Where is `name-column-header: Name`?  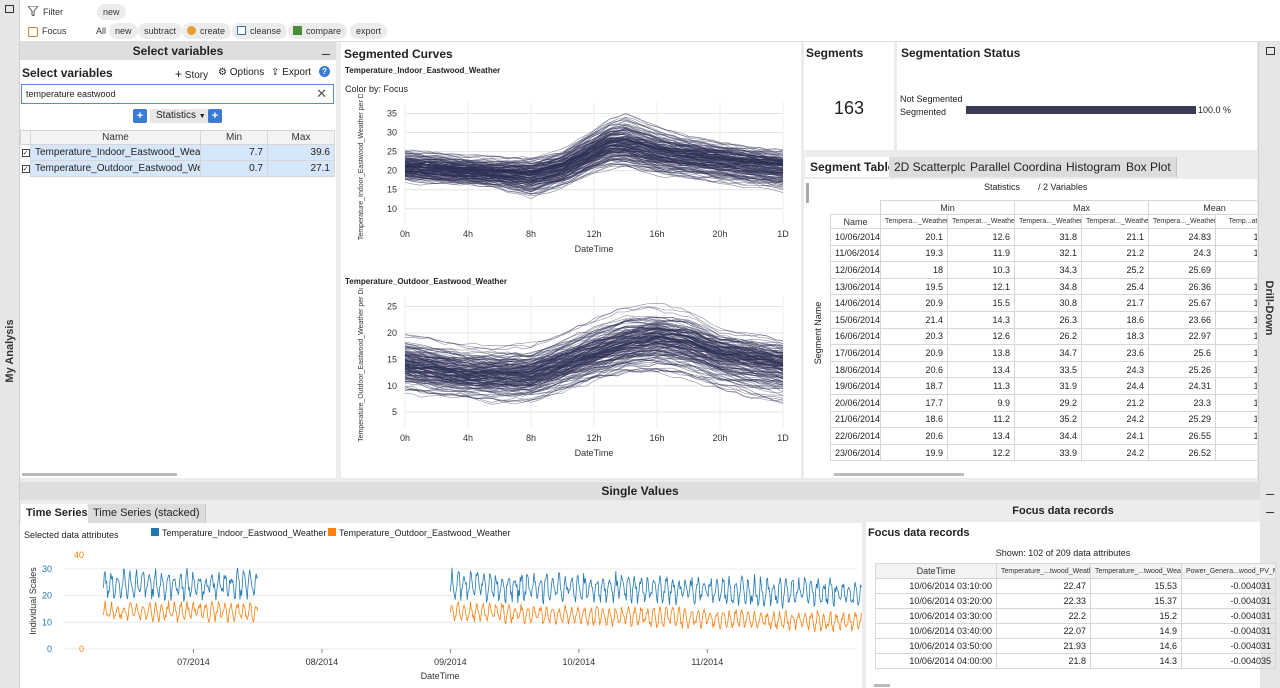
name-column-header: Name is located at coordinates (855, 221).